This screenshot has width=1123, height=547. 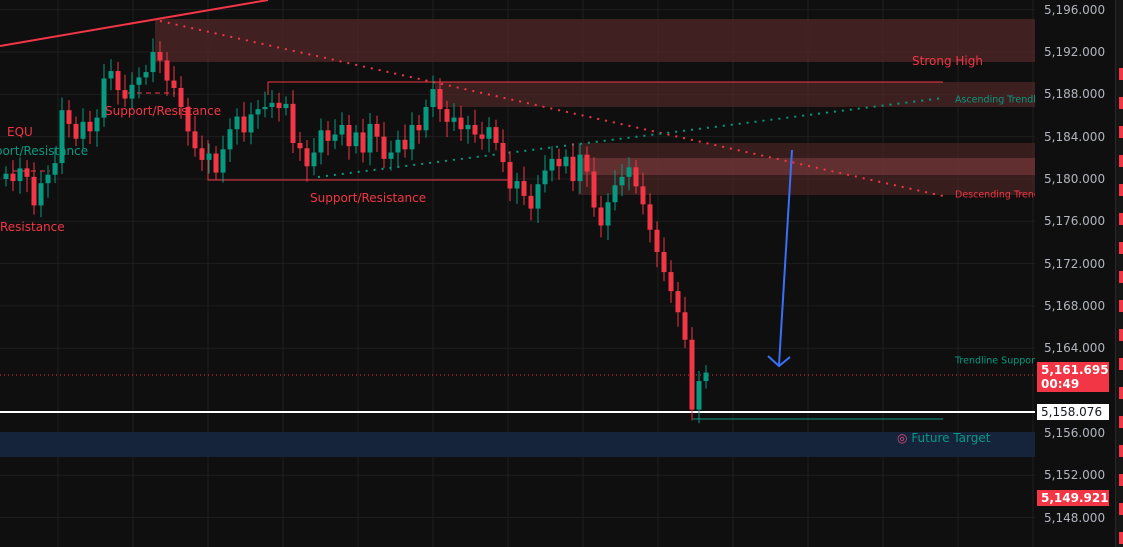 I want to click on y-tick-label: 5,180.000, so click(x=1075, y=178).